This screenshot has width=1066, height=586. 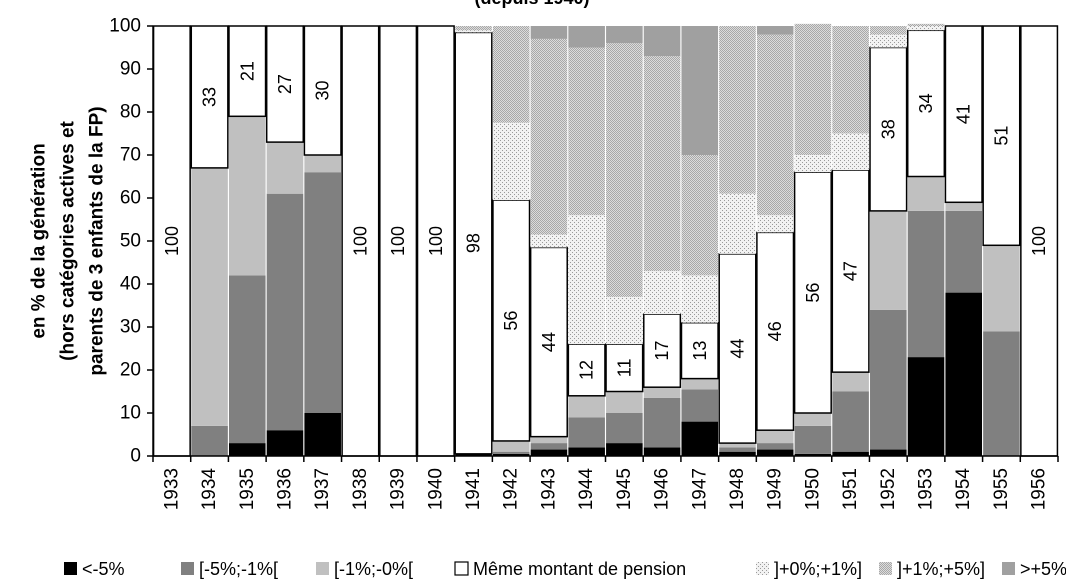 I want to click on x-tick-label-1934: 1934, so click(x=209, y=489).